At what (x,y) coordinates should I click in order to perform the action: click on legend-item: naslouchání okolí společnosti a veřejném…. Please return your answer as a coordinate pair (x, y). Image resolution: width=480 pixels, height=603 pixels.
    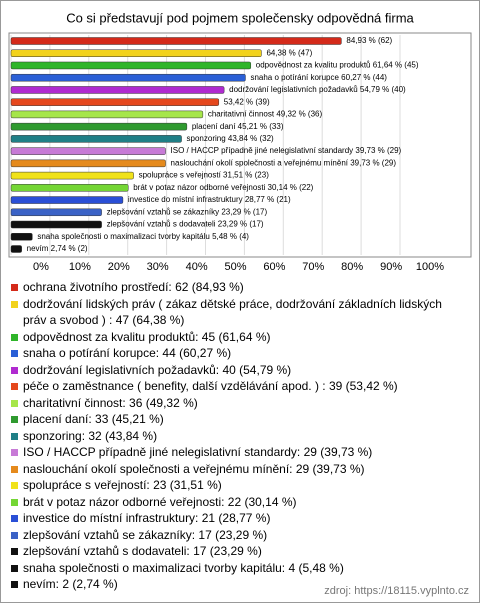
    Looking at the image, I should click on (238, 469).